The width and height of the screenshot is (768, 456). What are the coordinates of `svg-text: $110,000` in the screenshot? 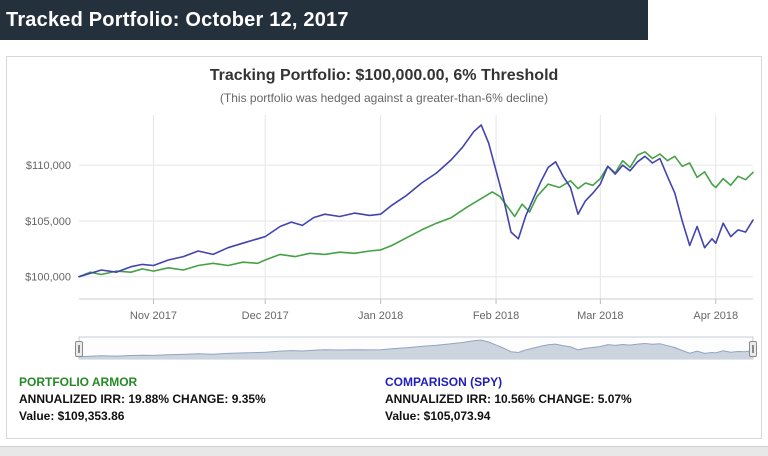 It's located at (48, 166).